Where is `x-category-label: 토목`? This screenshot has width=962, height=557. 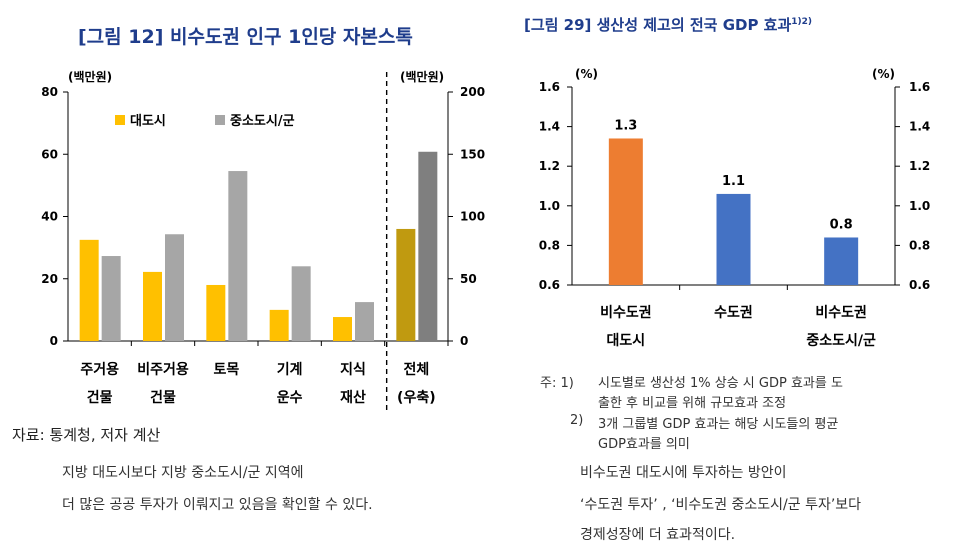
x-category-label: 토목 is located at coordinates (226, 370).